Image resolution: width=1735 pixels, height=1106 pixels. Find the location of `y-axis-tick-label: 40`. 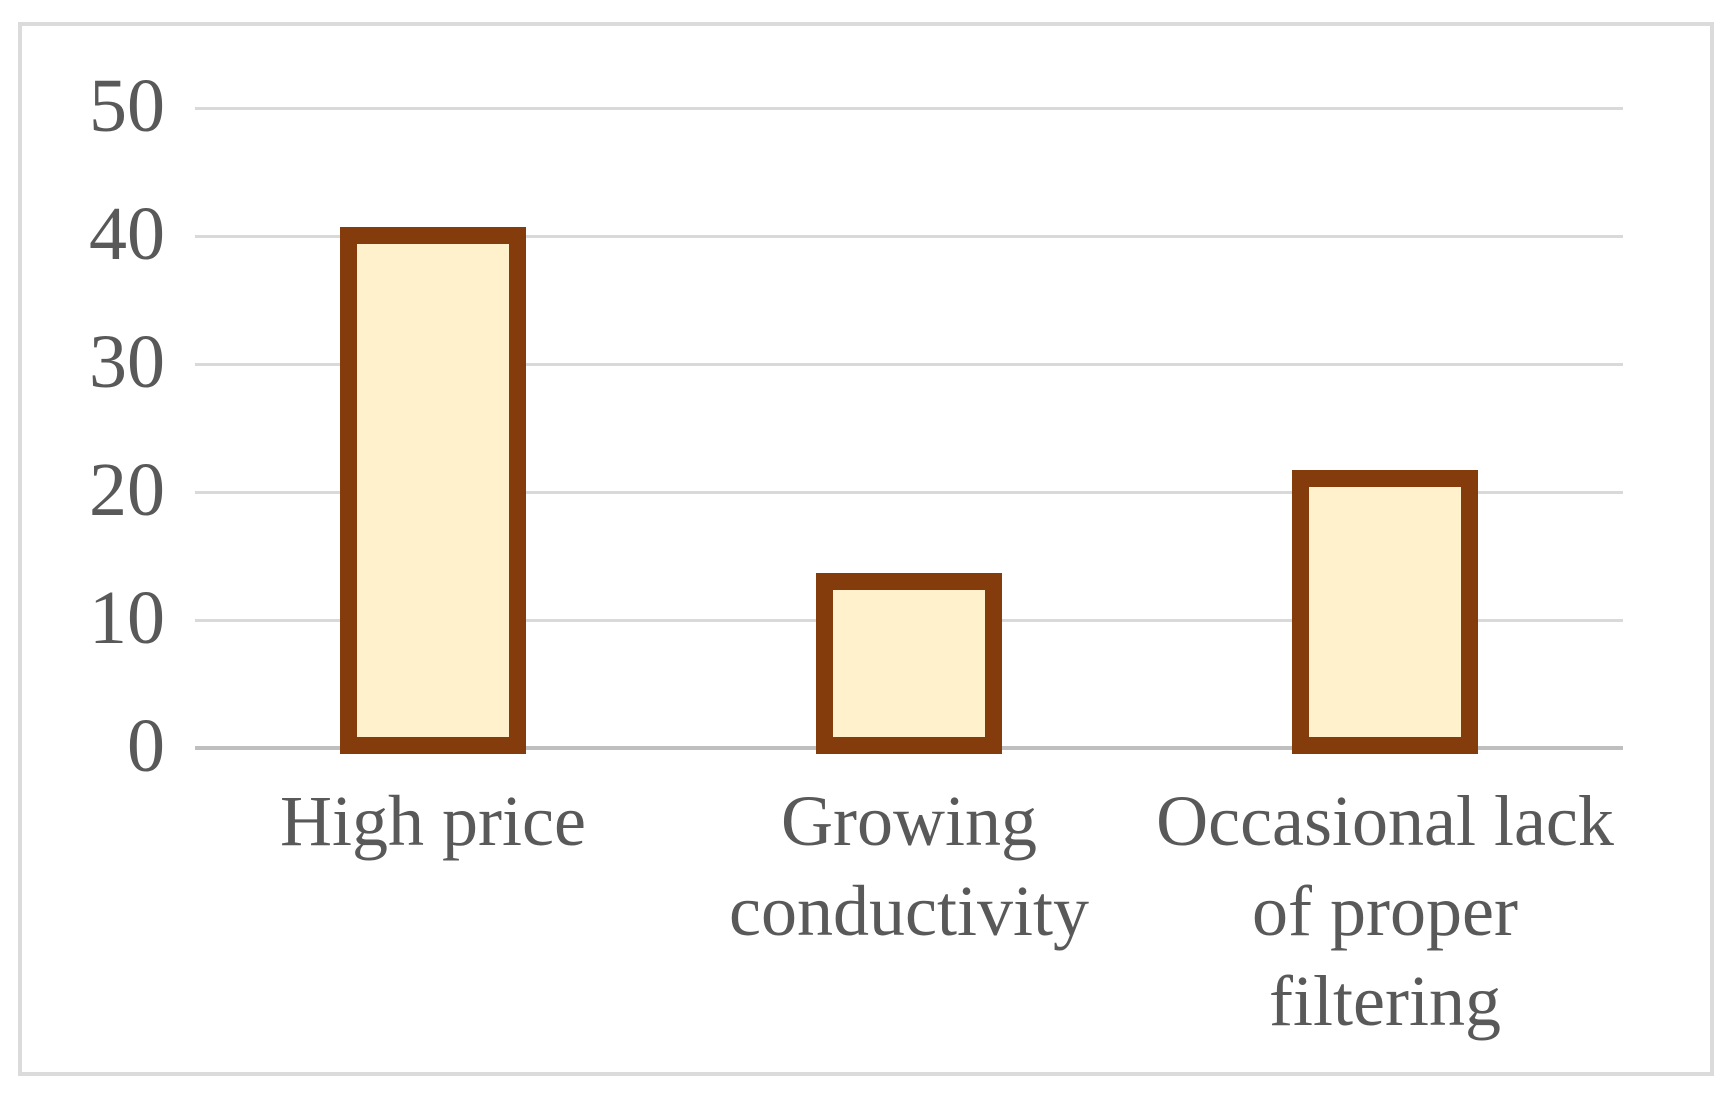

y-axis-tick-label: 40 is located at coordinates (127, 234).